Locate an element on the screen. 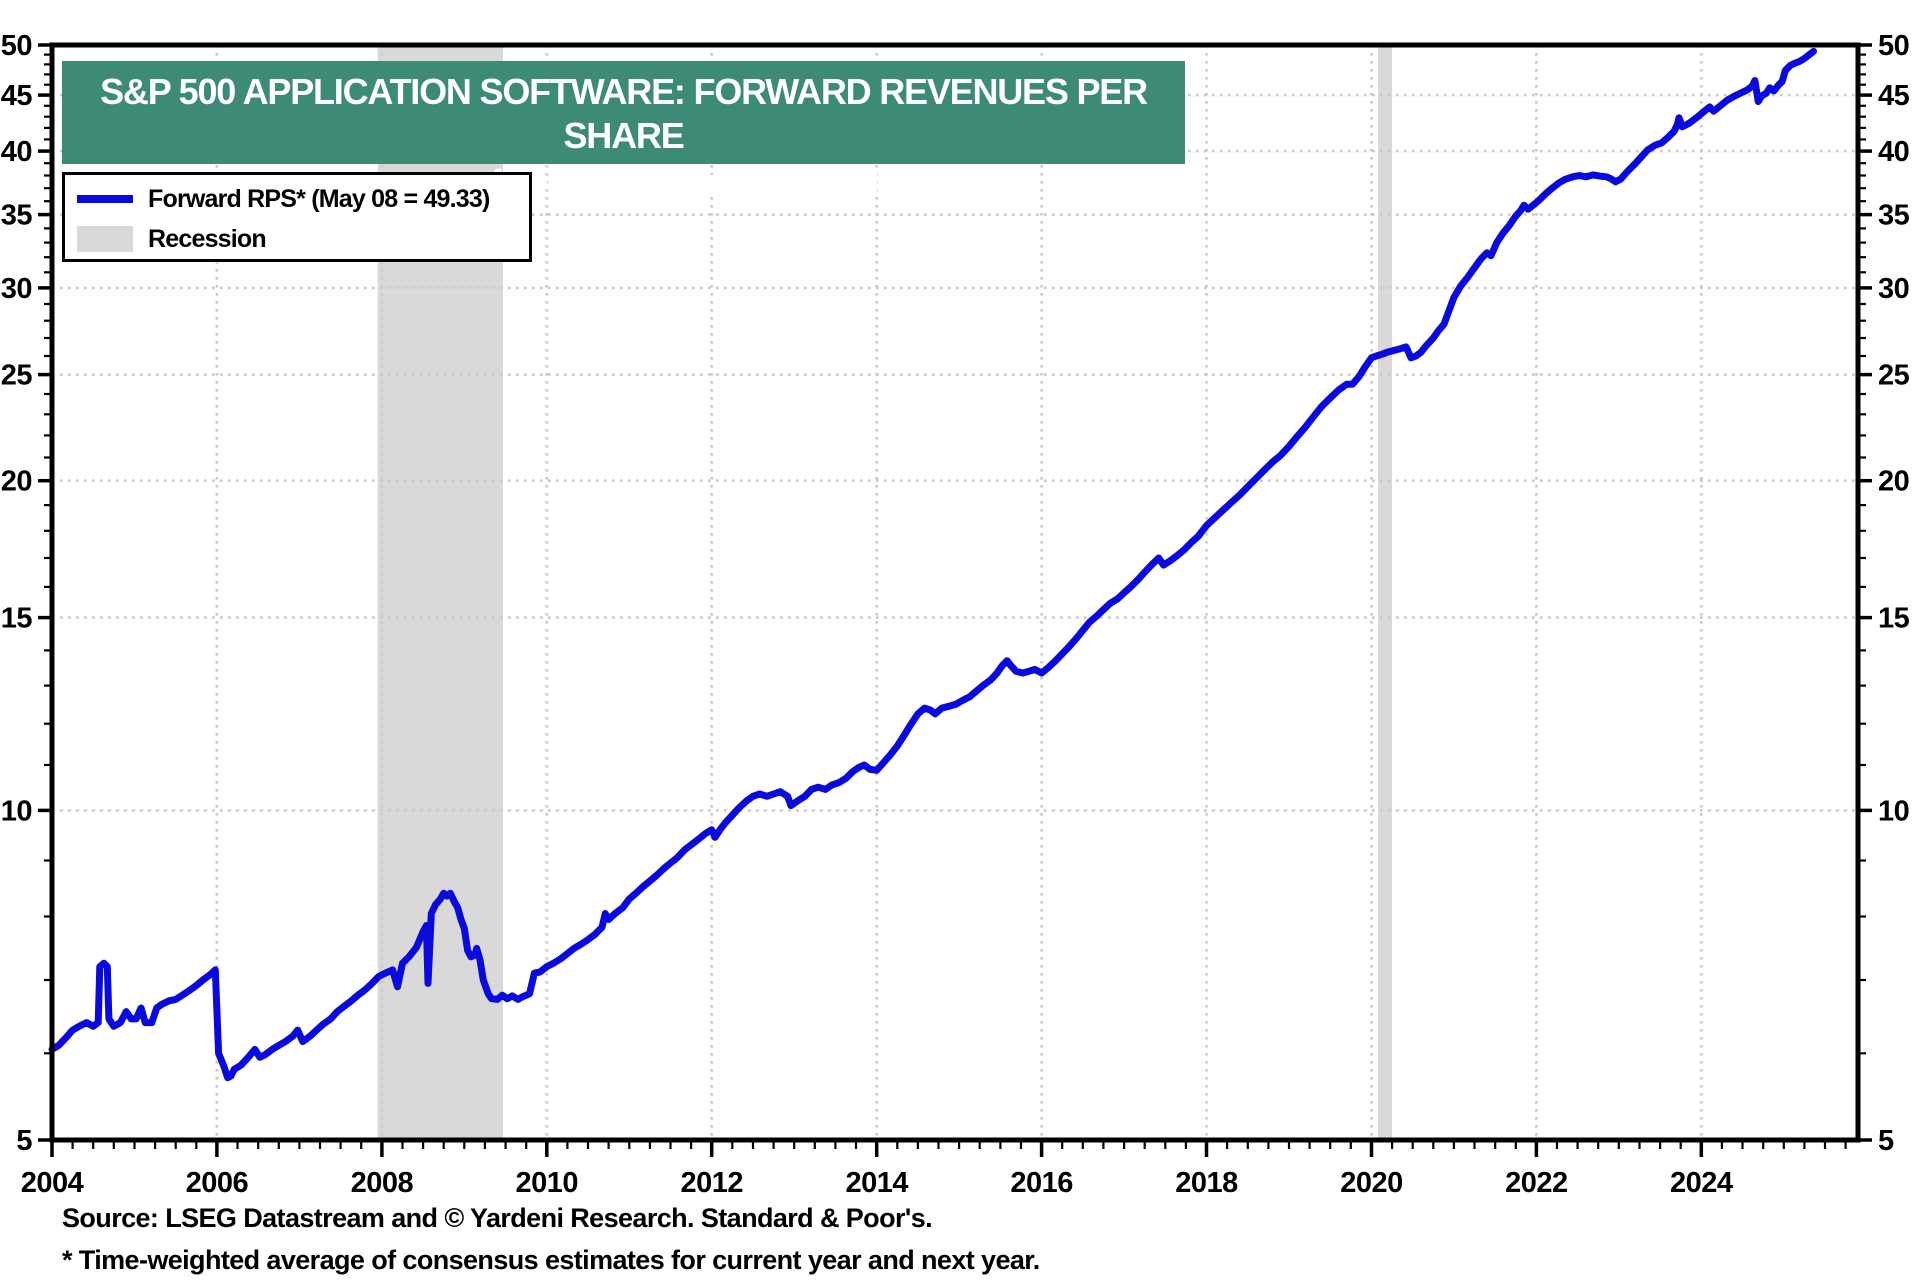  legend-line-swatch is located at coordinates (105, 199).